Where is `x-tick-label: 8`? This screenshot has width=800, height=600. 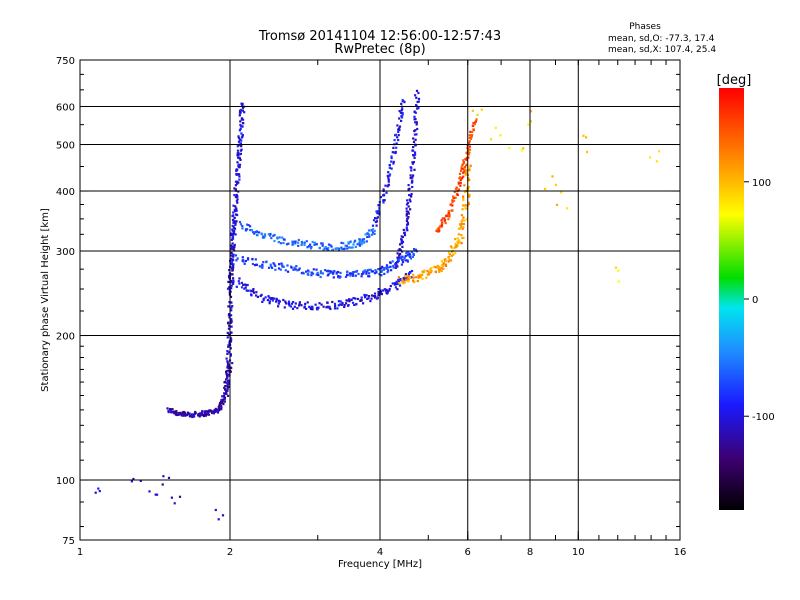
x-tick-label: 8 is located at coordinates (530, 552).